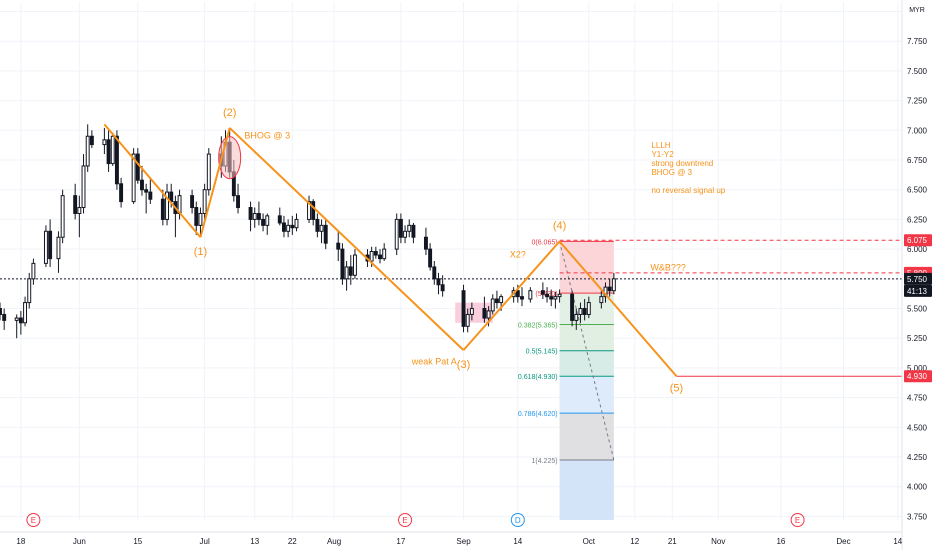  What do you see at coordinates (200, 252) in the screenshot?
I see `wave-label: (1)` at bounding box center [200, 252].